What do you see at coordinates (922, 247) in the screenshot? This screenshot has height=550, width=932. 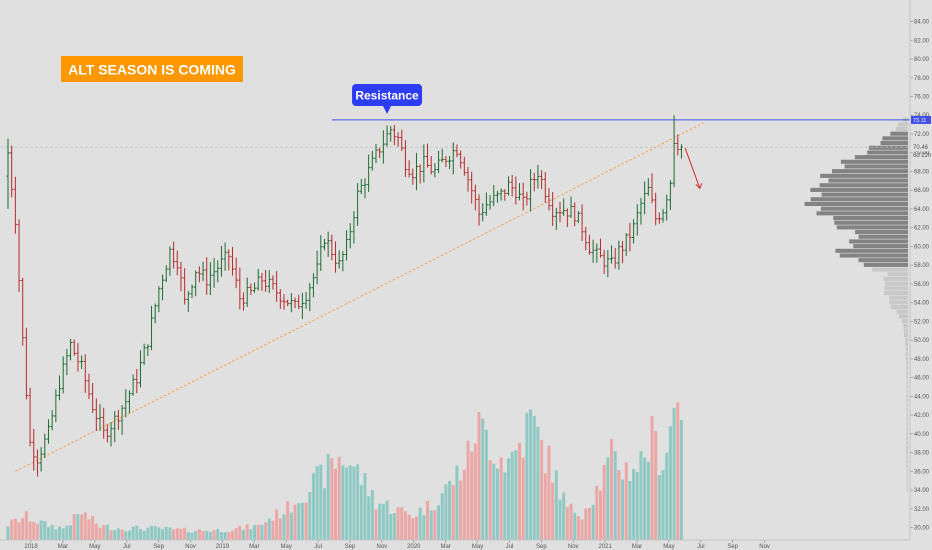 I see `price-axis-label: 60.00` at bounding box center [922, 247].